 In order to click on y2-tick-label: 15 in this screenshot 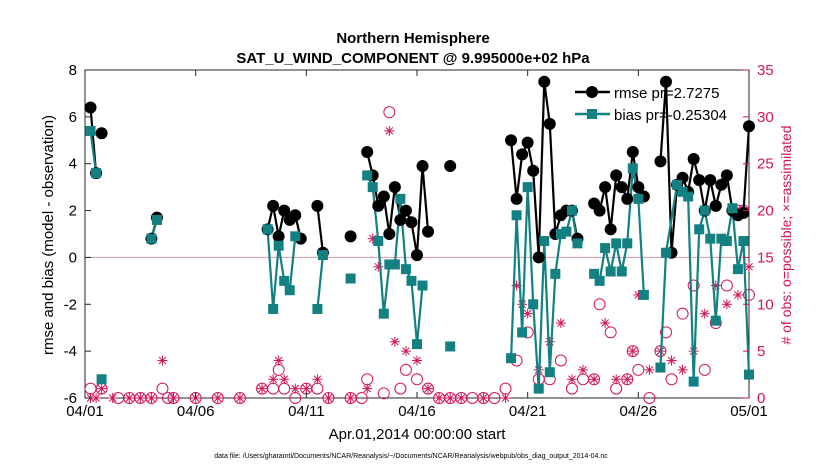, I will do `click(765, 257)`.